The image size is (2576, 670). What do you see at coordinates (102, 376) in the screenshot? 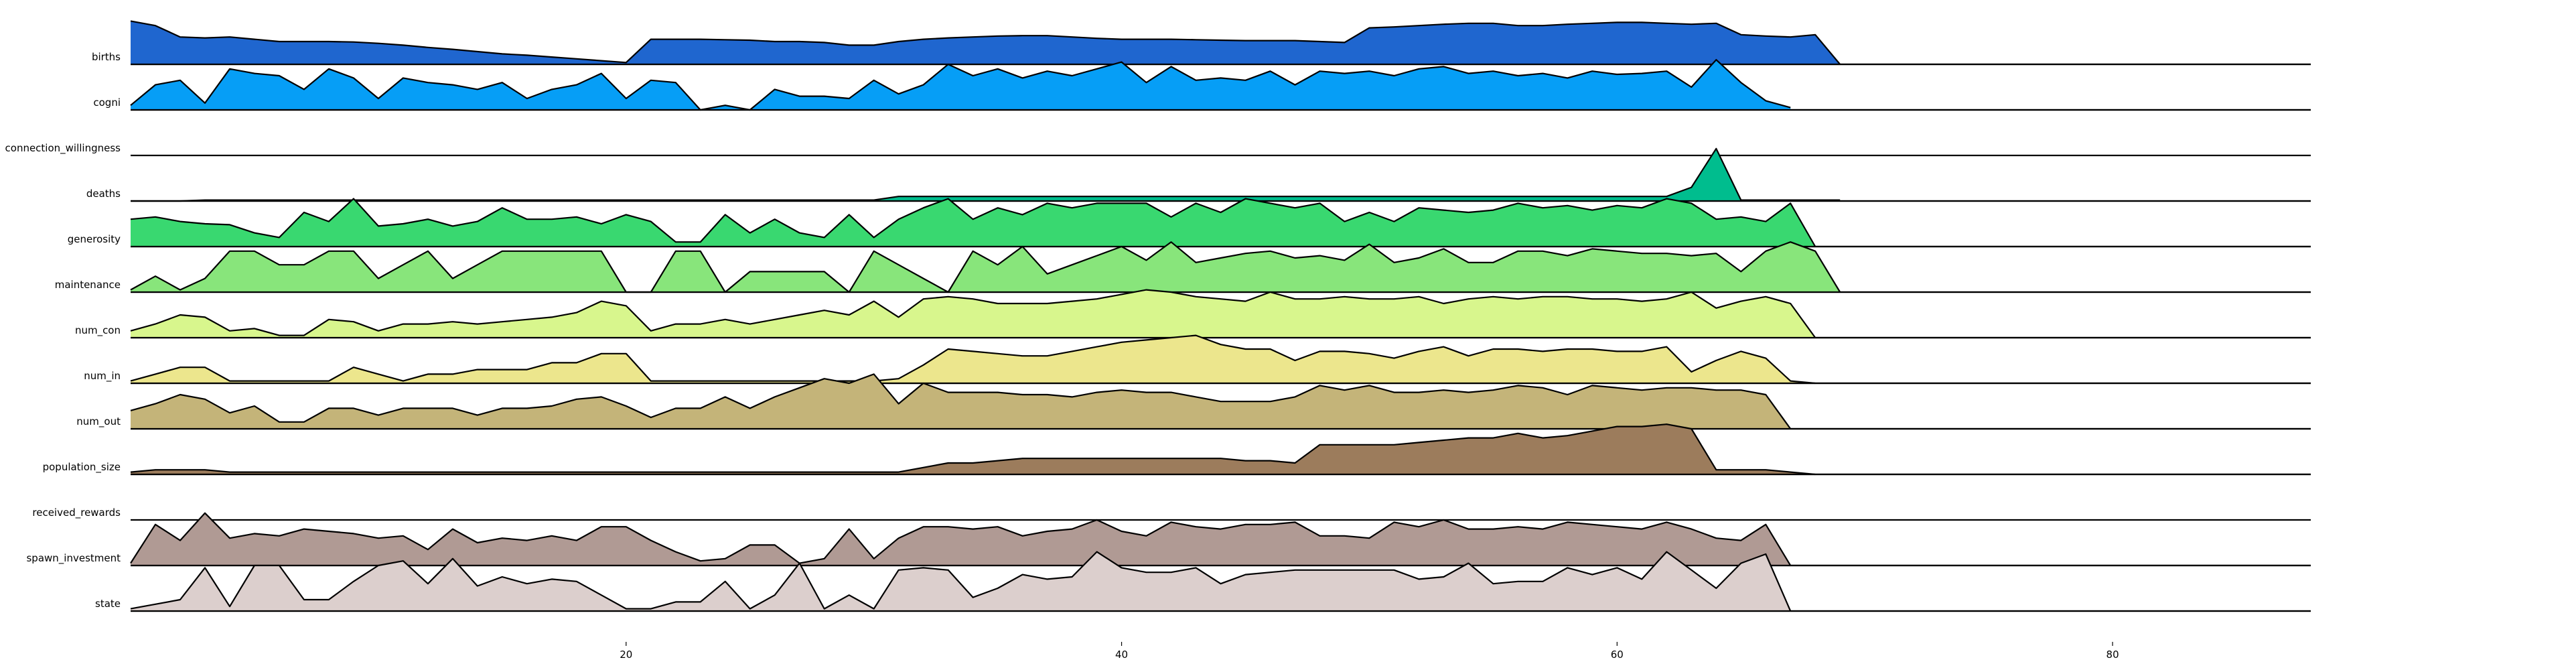
I see `row-label-num_in: num_in` at bounding box center [102, 376].